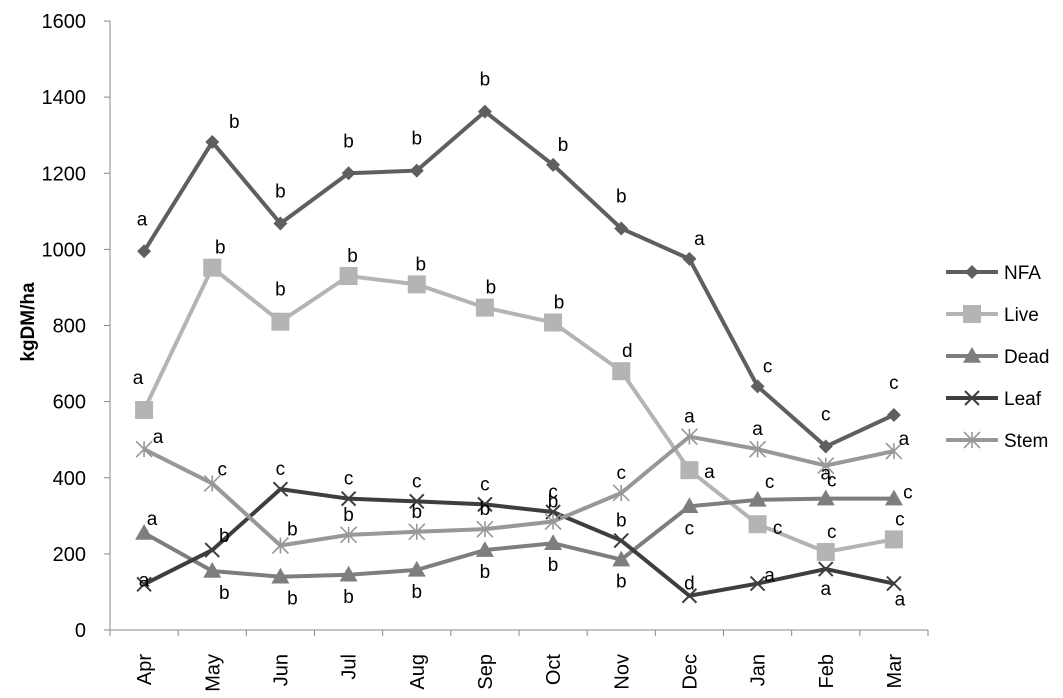 The width and height of the screenshot is (1063, 698). What do you see at coordinates (64, 22) in the screenshot?
I see `y-tick-label: 1600` at bounding box center [64, 22].